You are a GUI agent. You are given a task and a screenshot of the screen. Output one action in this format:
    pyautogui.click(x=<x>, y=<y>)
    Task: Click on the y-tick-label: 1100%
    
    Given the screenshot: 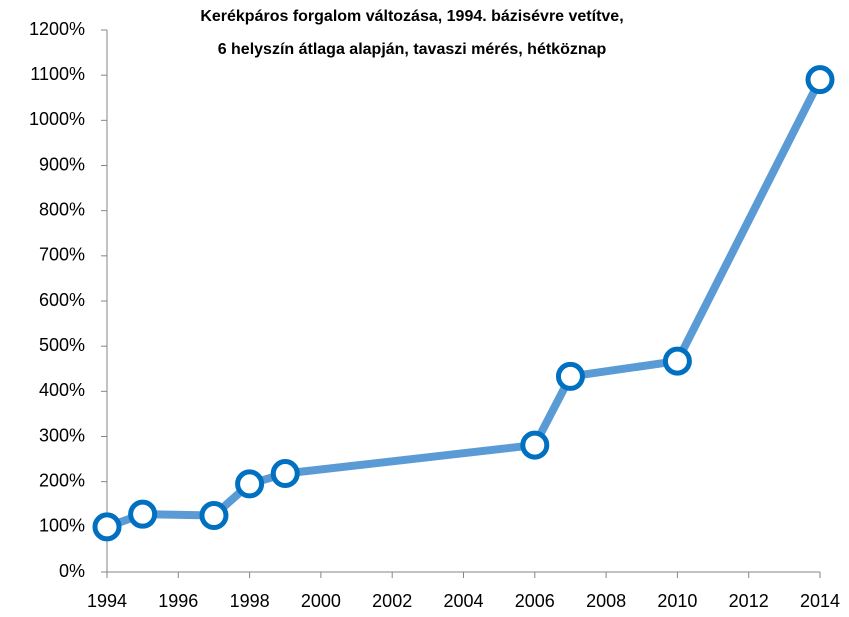 What is the action you would take?
    pyautogui.click(x=57, y=74)
    